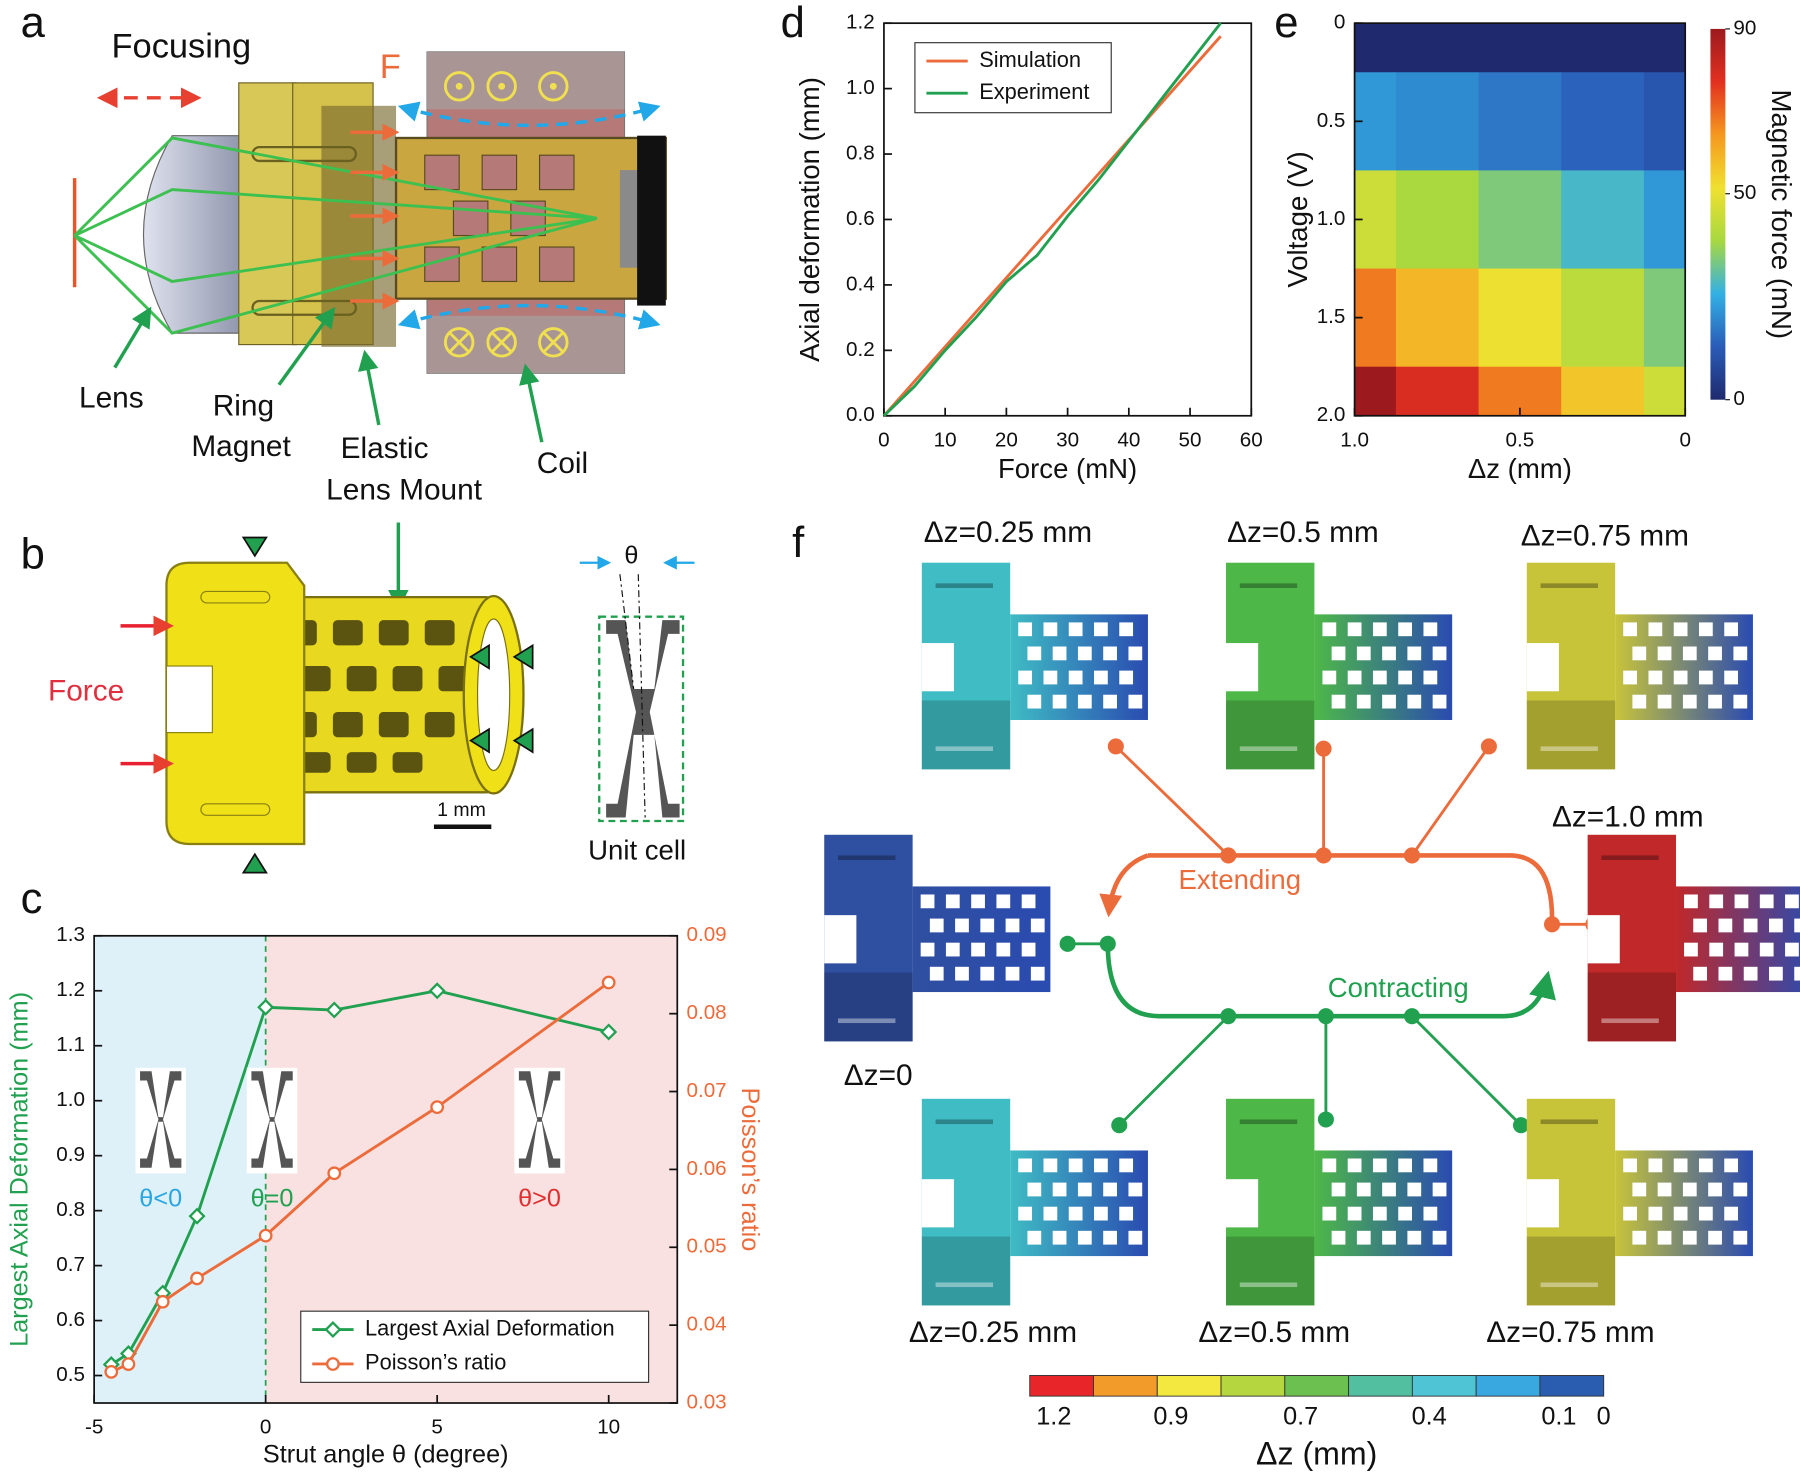  I want to click on y-tick-label: 0.8, so click(70, 1209).